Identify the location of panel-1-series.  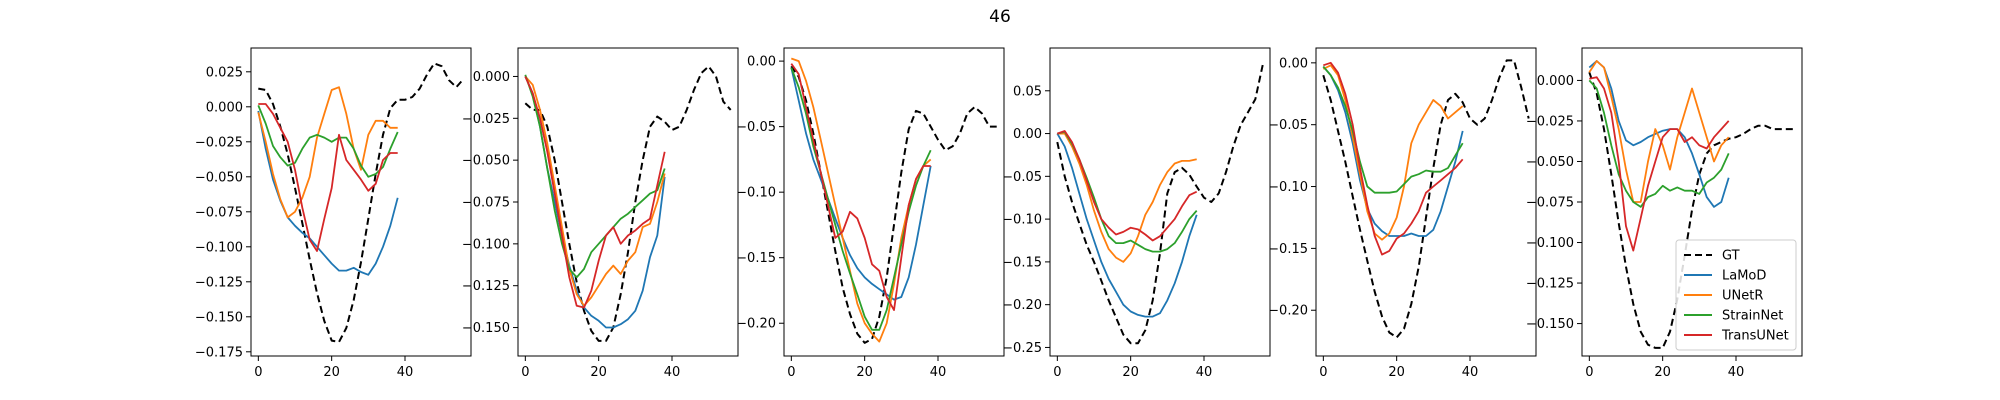
(361, 202).